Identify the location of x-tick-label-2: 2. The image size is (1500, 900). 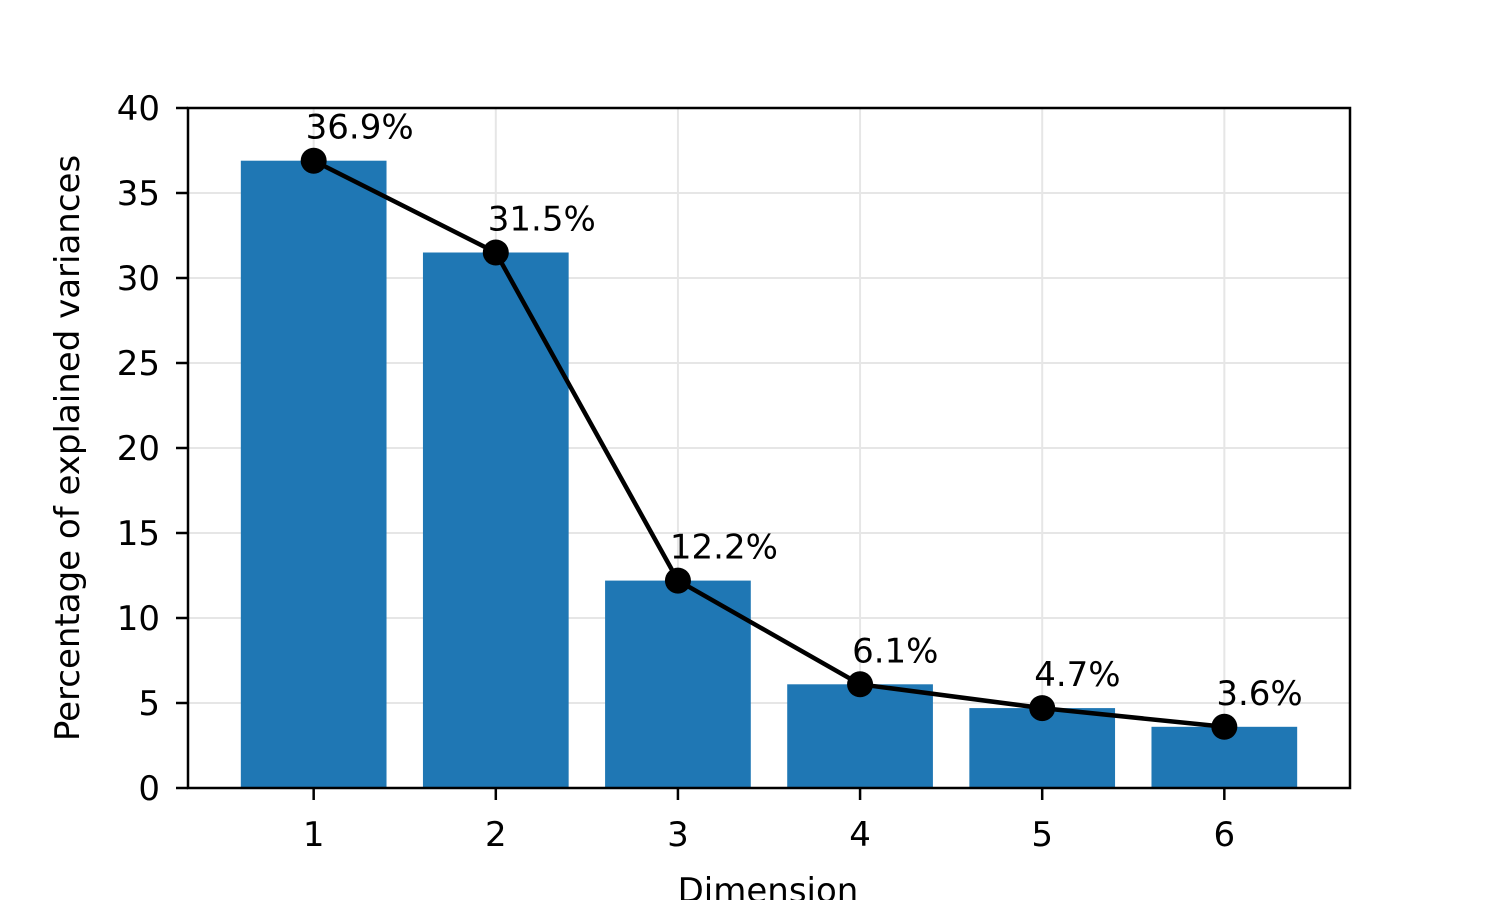
(496, 835).